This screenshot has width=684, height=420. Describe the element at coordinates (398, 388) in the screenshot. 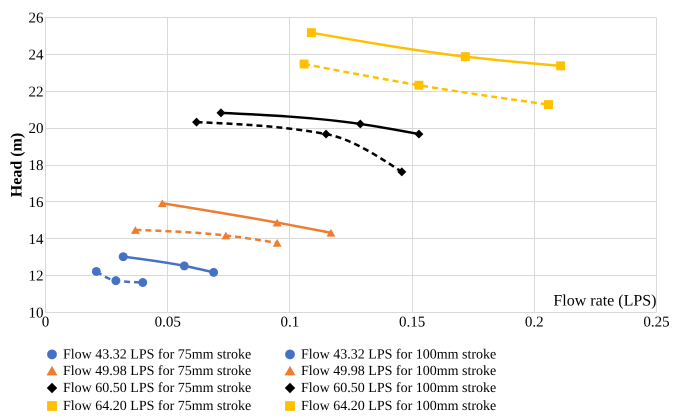

I see `legend-label: Flow 60.50 LPS for 100mm stroke` at that location.